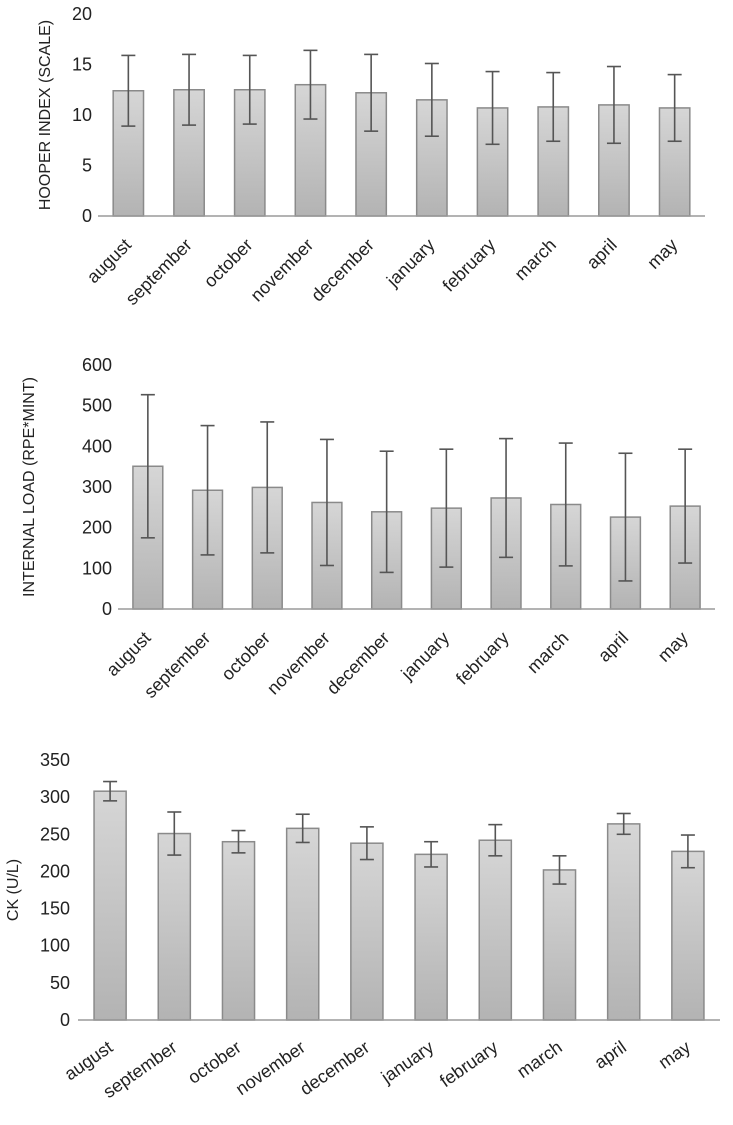 The height and width of the screenshot is (1125, 733). Describe the element at coordinates (495, 930) in the screenshot. I see `bar-february` at that location.